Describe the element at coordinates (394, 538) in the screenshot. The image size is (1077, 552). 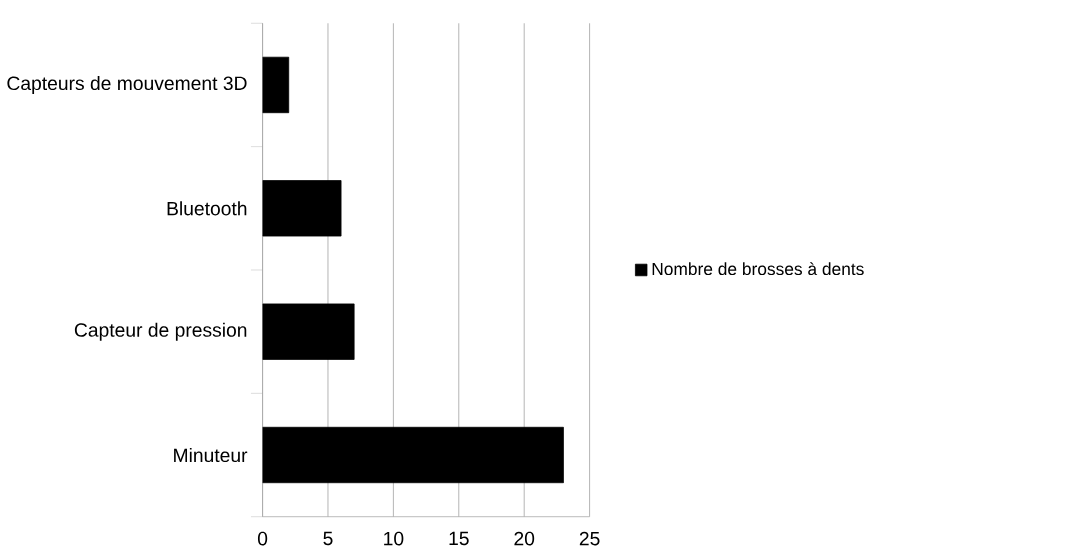
I see `x-tick-label: 10` at that location.